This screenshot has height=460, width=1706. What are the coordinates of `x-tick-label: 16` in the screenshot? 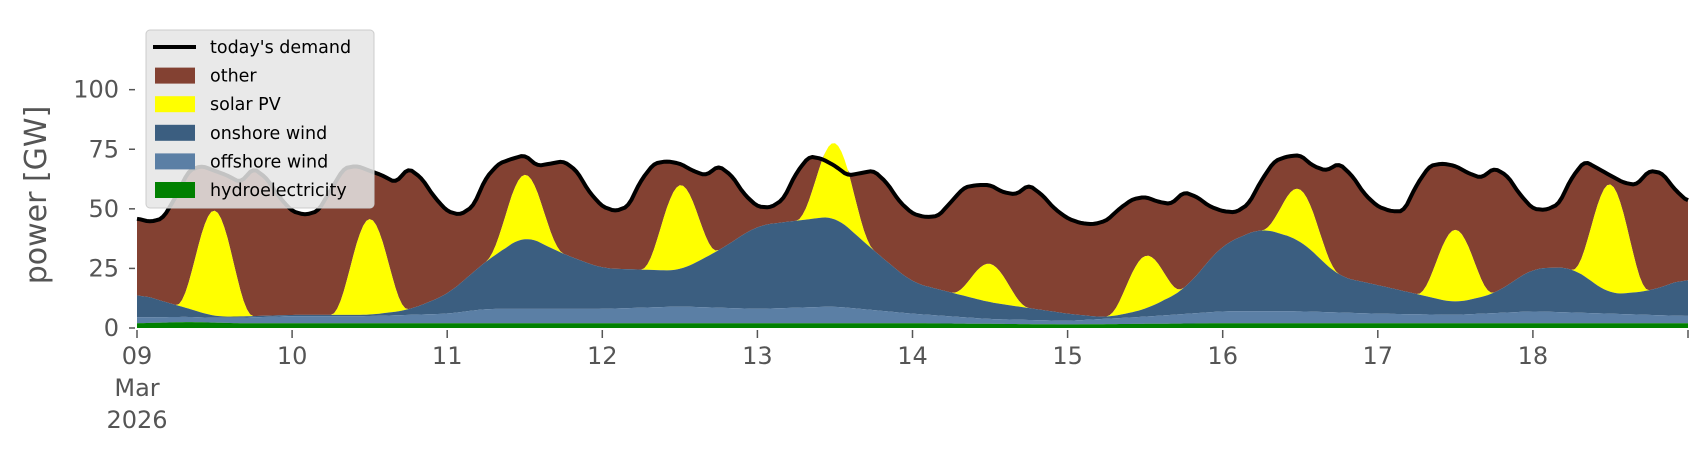 It's located at (1222, 356).